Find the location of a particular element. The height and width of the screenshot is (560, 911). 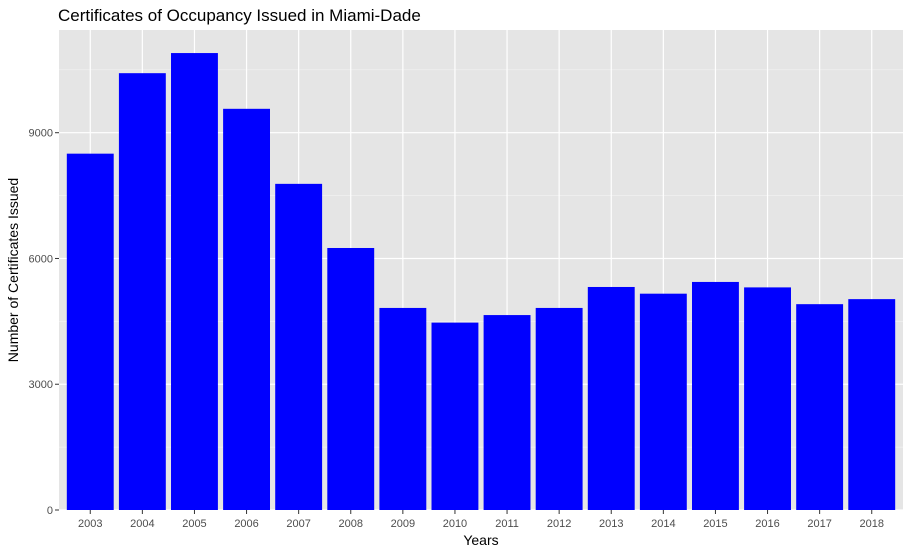

y-axis-title: Number of Certificates Issued is located at coordinates (13, 270).